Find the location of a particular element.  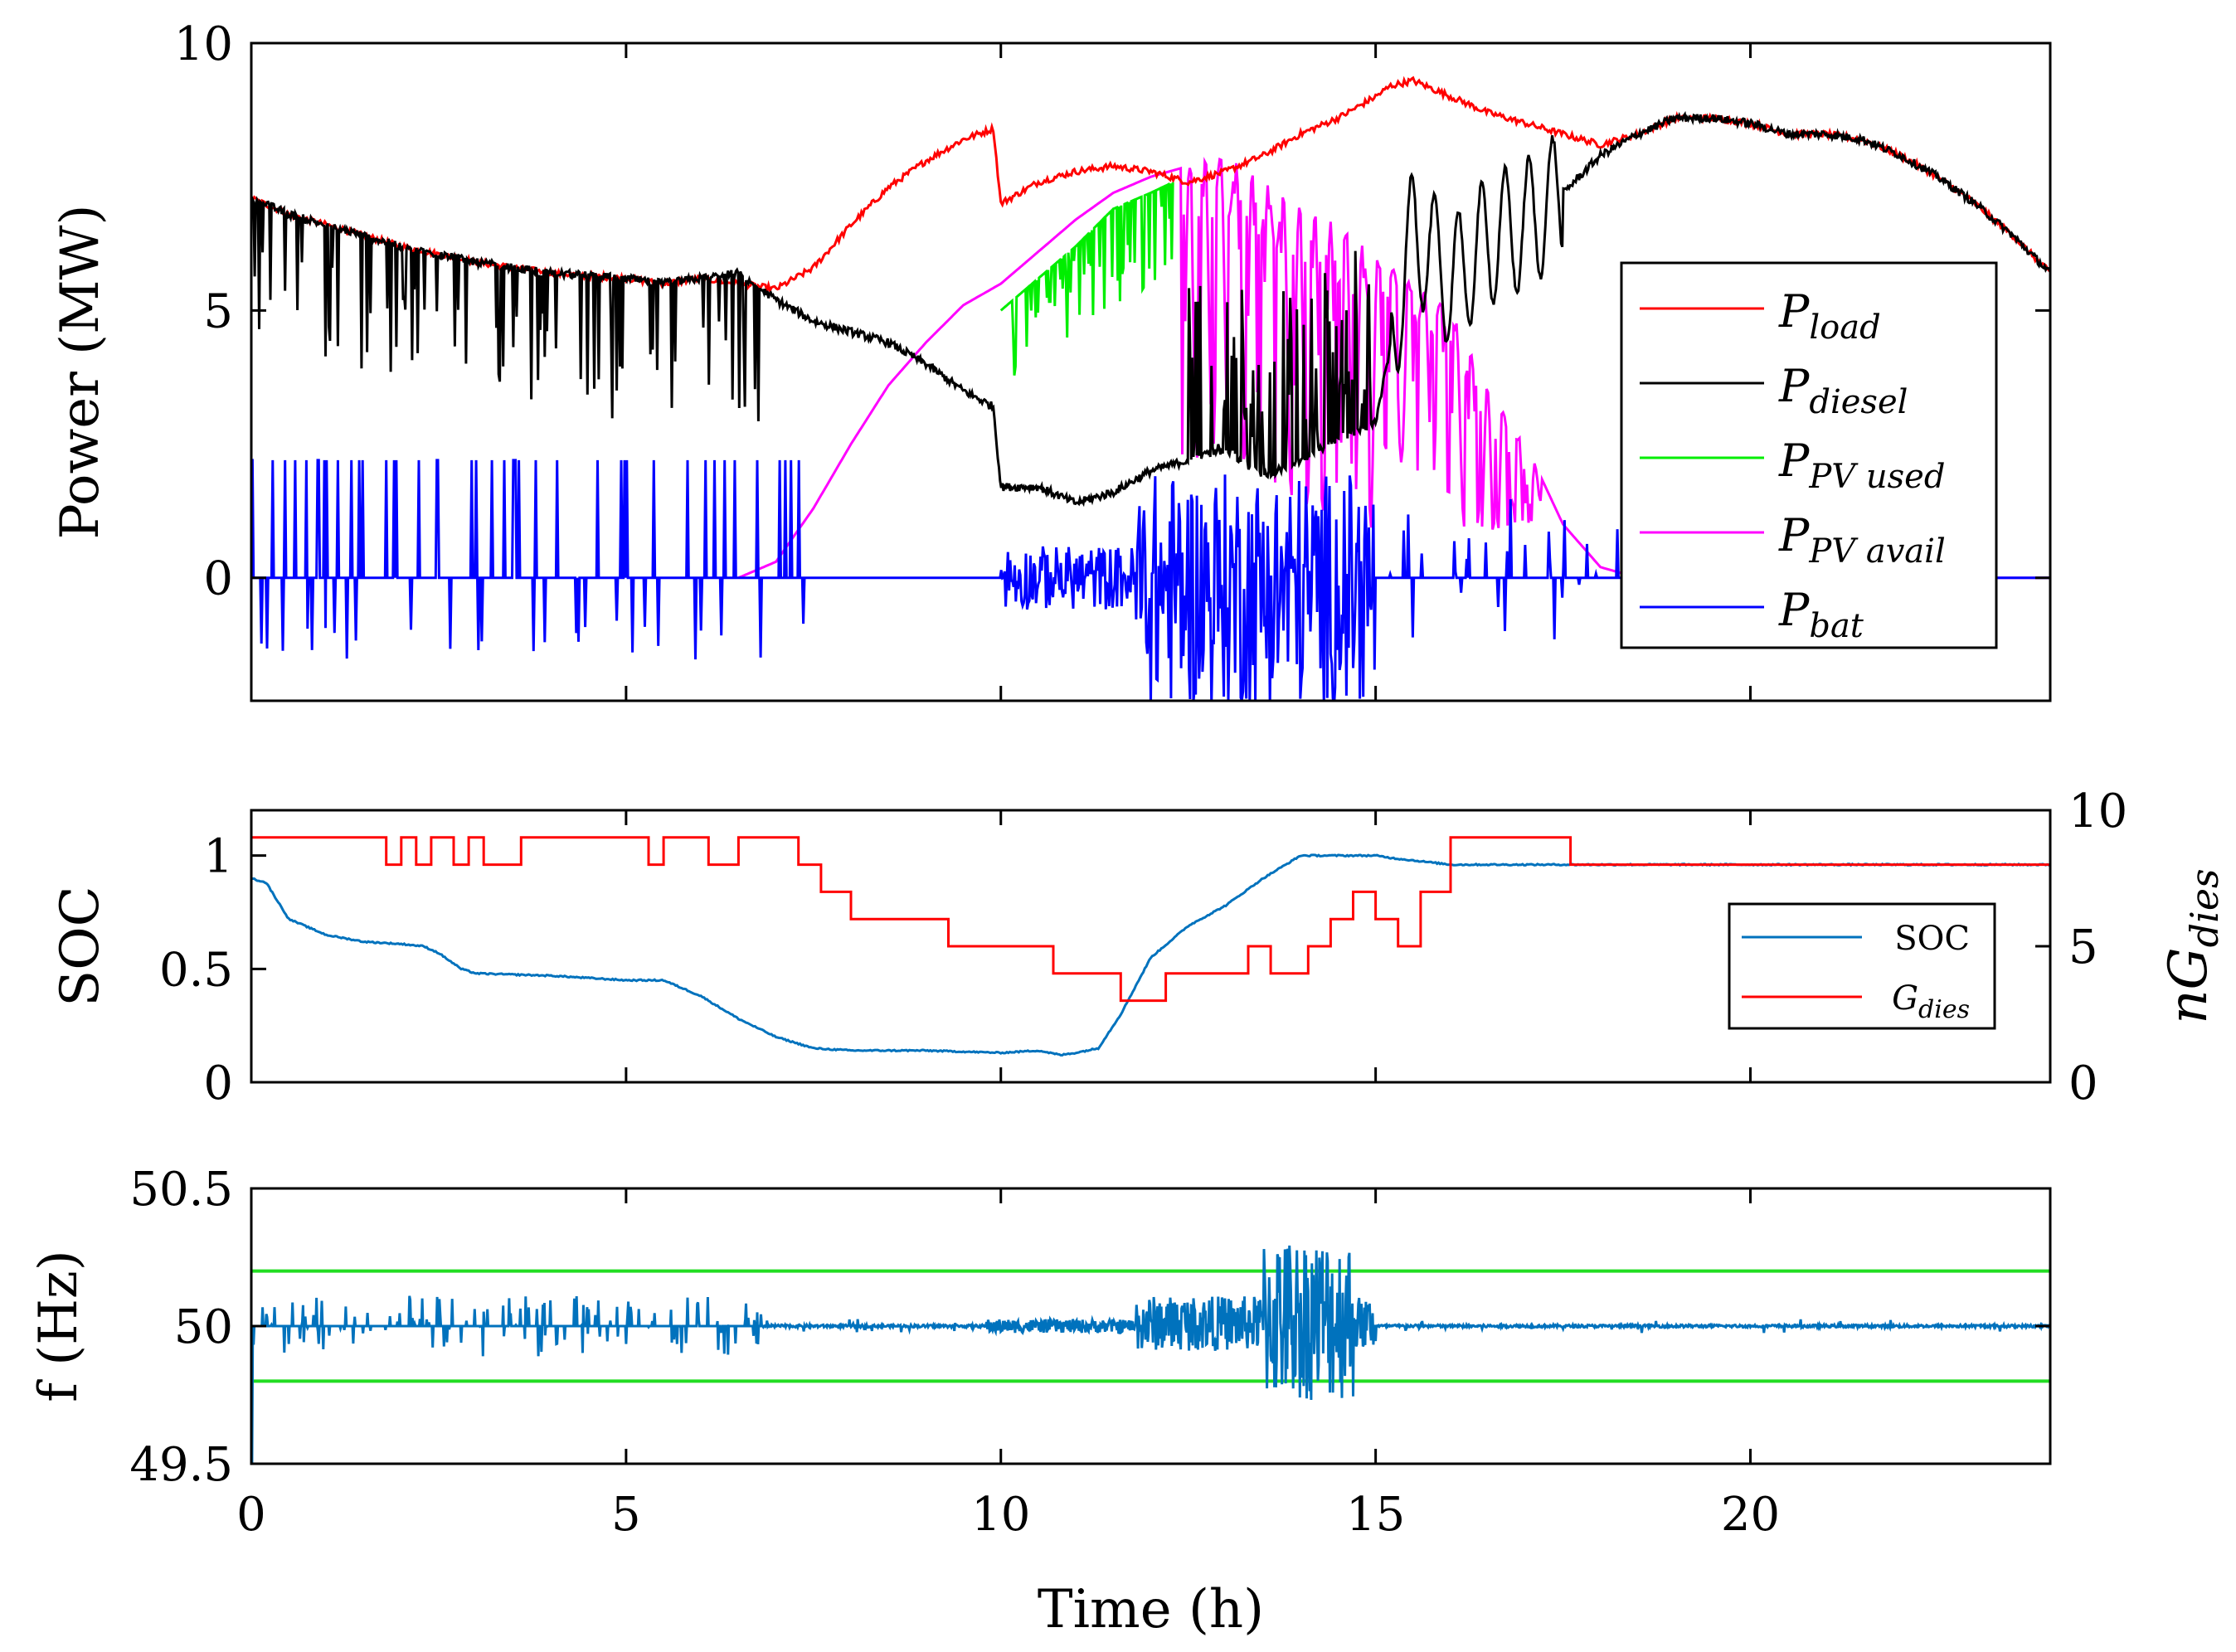

soc-ytick-label-right: 0 is located at coordinates (2083, 1083).